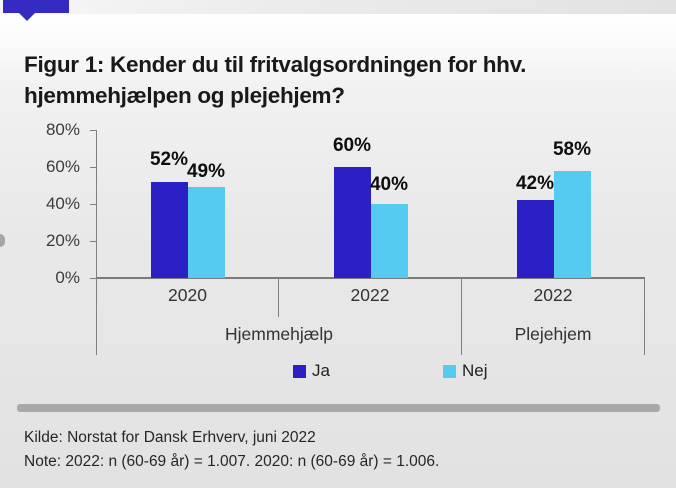 Image resolution: width=676 pixels, height=488 pixels. Describe the element at coordinates (338, 7) in the screenshot. I see `top-strip` at that location.